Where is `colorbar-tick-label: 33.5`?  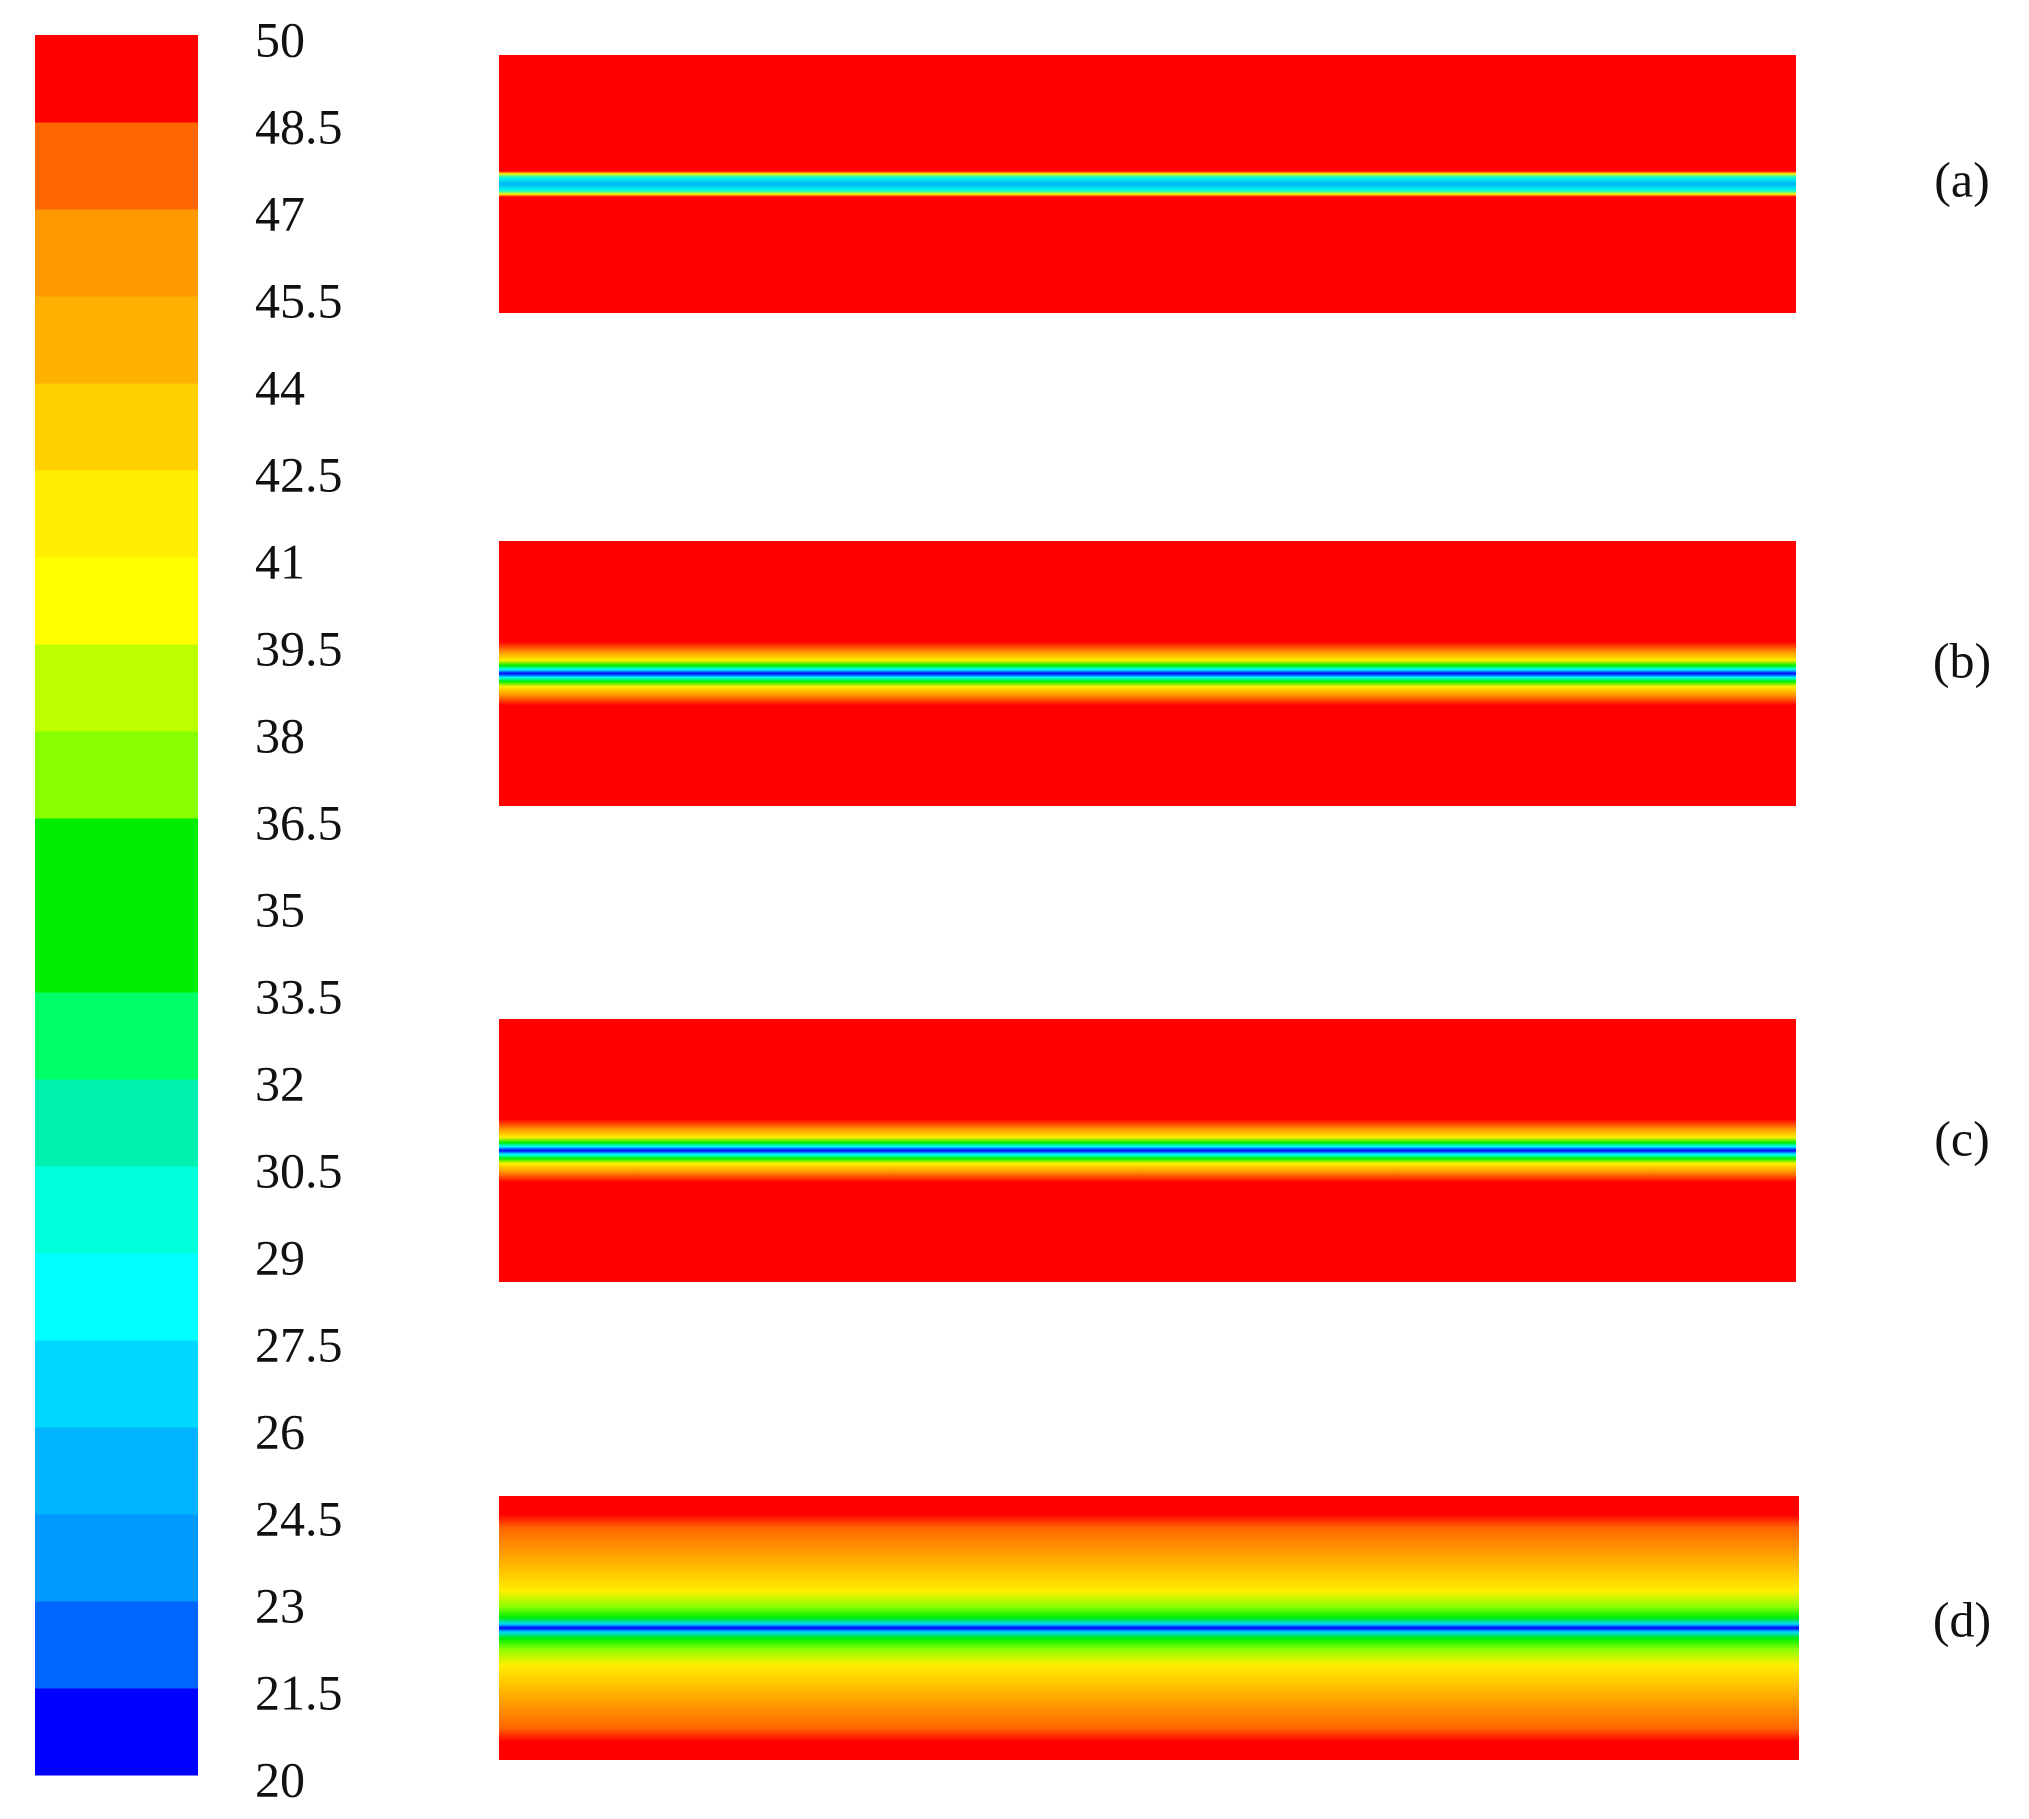
colorbar-tick-label: 33.5 is located at coordinates (299, 996).